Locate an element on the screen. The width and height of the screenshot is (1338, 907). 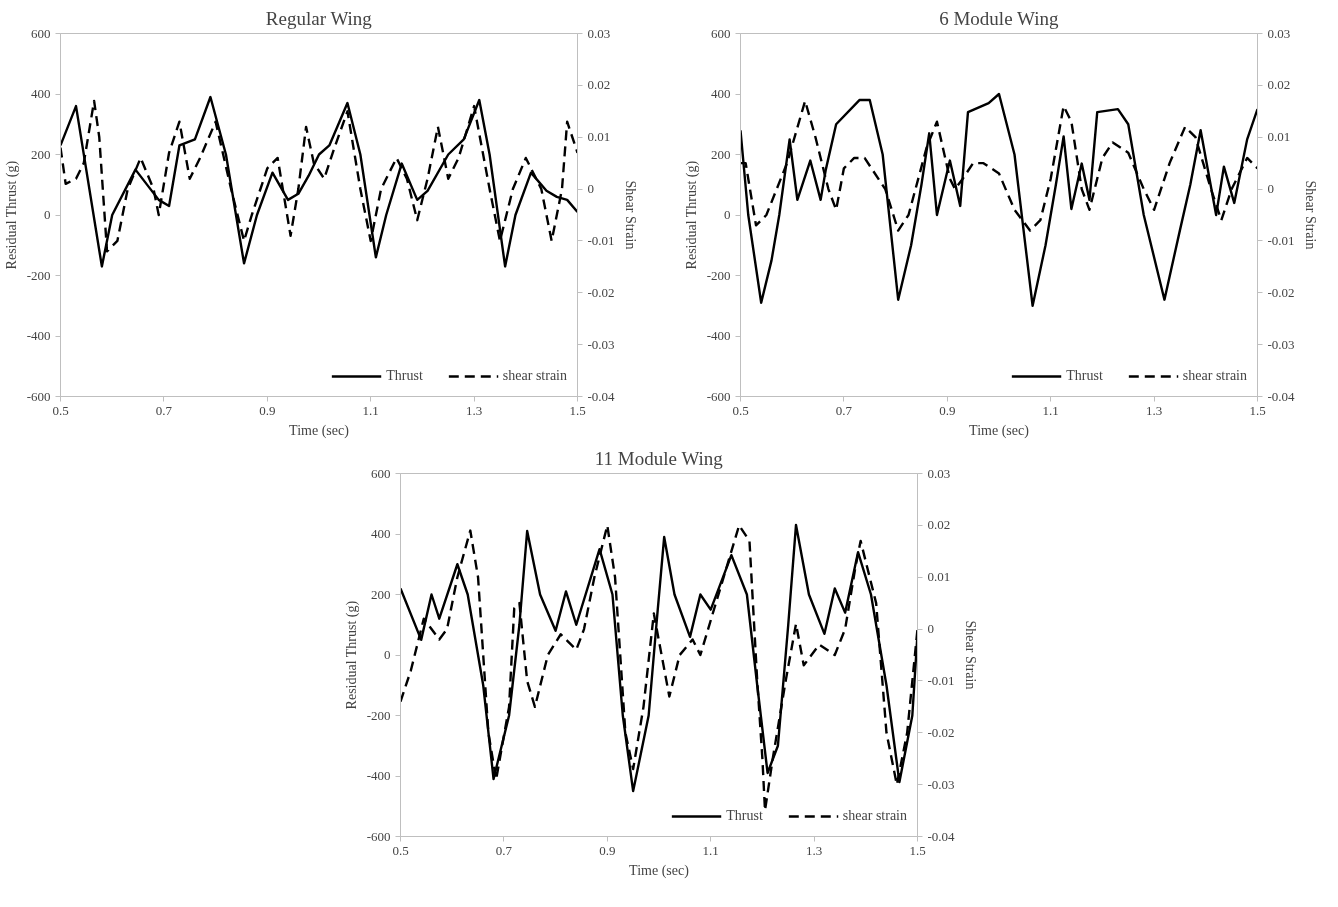
chart-title: Regular Wing is located at coordinates (319, 18).